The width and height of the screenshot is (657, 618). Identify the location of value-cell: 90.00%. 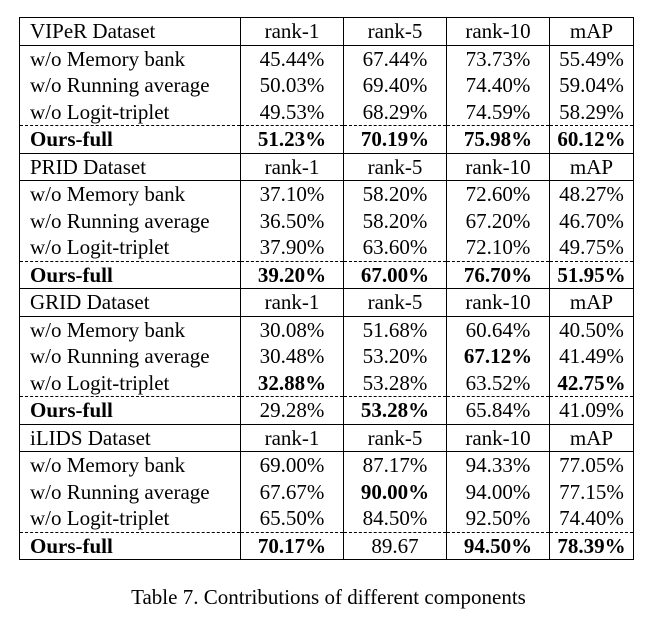
(395, 491).